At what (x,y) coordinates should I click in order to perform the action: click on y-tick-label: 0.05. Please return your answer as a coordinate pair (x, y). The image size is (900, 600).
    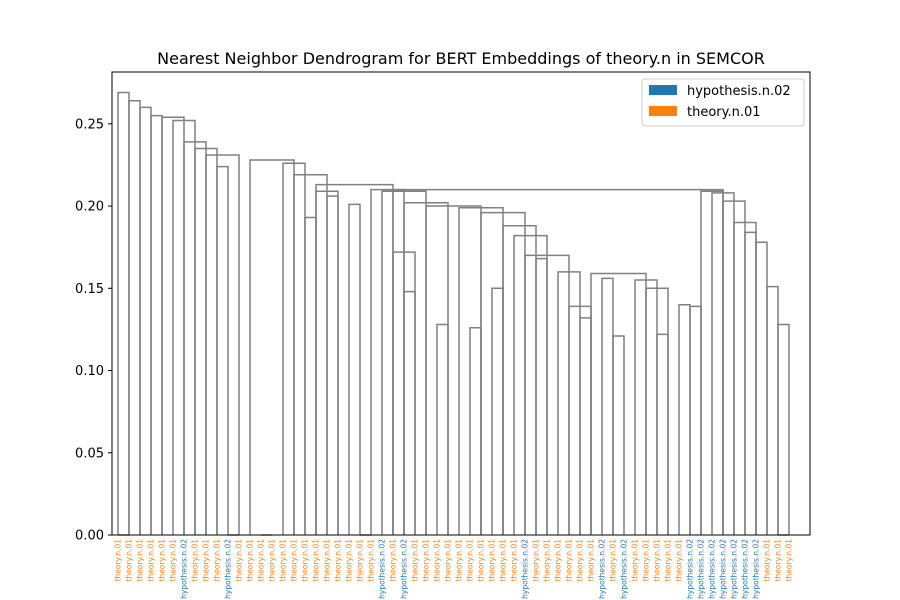
    Looking at the image, I should click on (89, 453).